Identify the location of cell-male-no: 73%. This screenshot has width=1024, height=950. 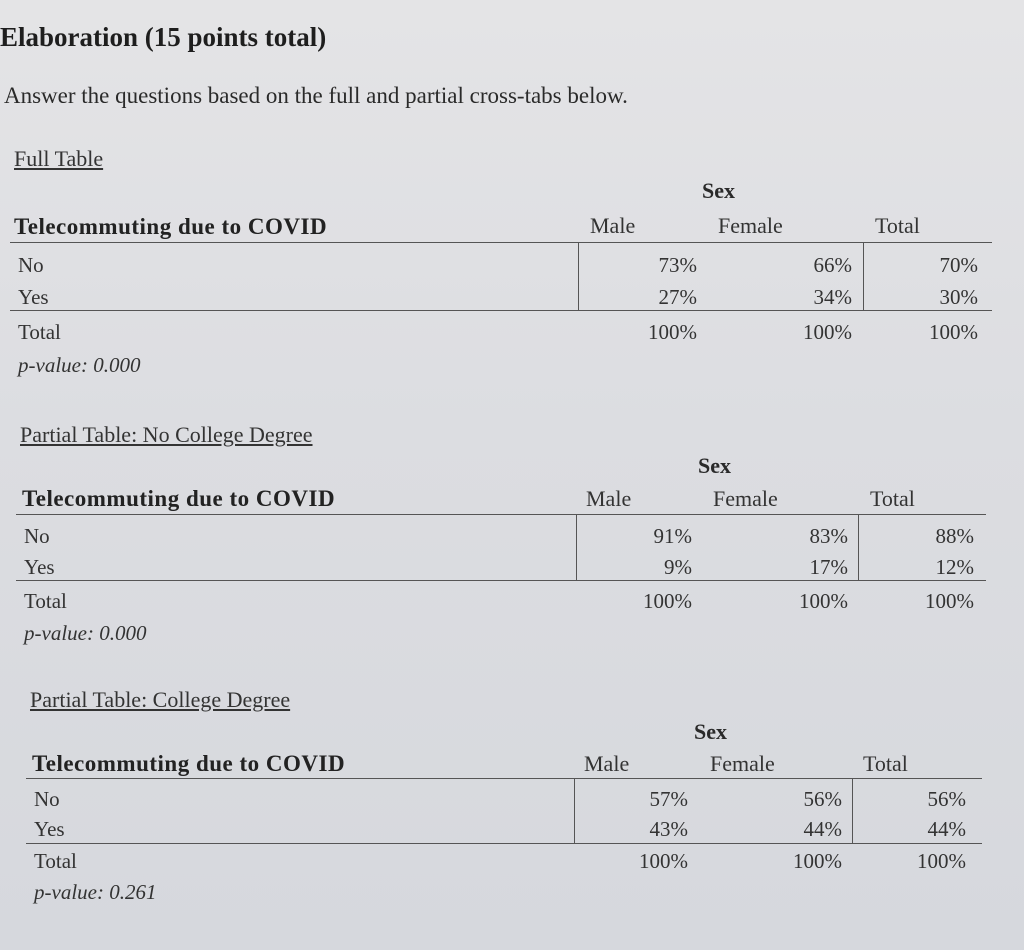
(678, 265).